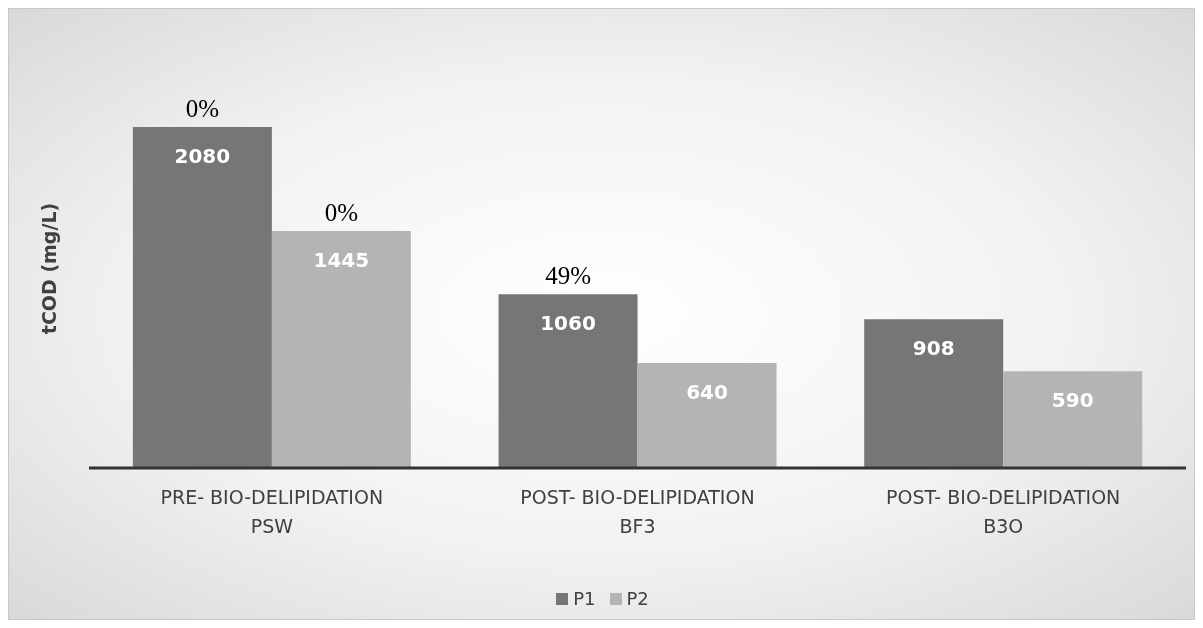 The width and height of the screenshot is (1203, 628). Describe the element at coordinates (933, 348) in the screenshot. I see `data-label: 908` at that location.